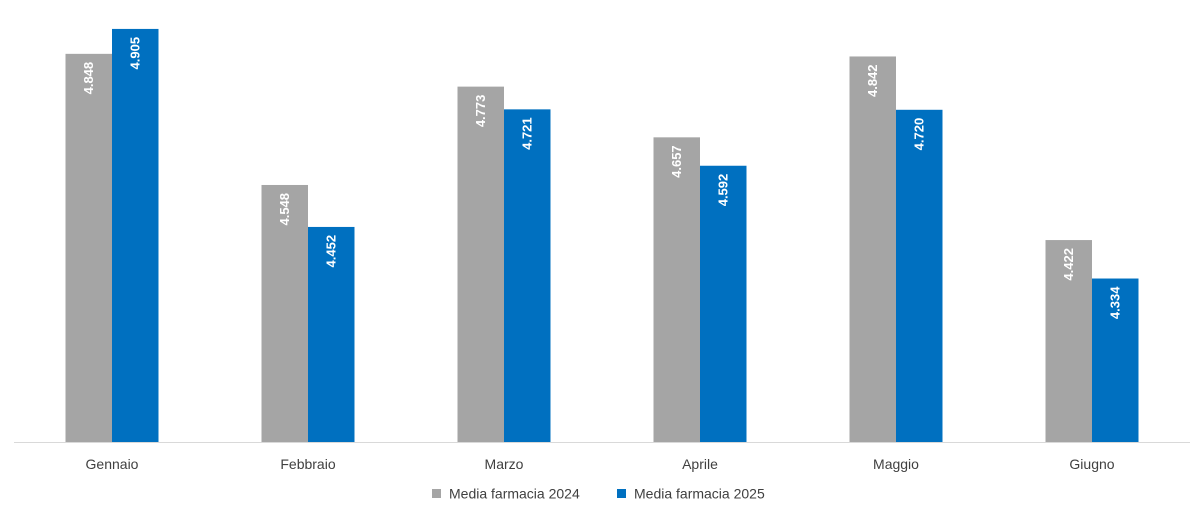 This screenshot has width=1203, height=522. What do you see at coordinates (872, 80) in the screenshot?
I see `data-label-maggio-series-1: 4.842` at bounding box center [872, 80].